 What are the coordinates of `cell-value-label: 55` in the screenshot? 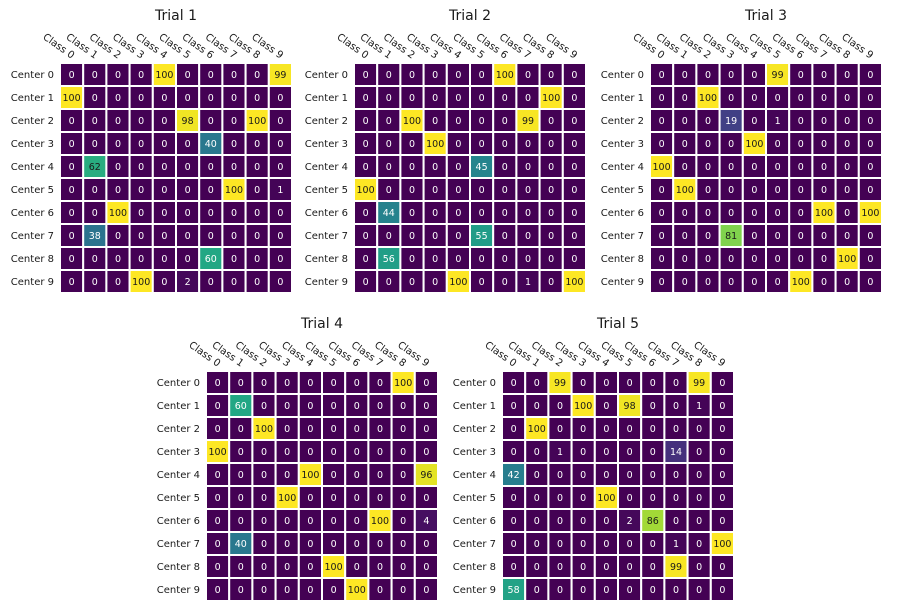 It's located at (482, 236).